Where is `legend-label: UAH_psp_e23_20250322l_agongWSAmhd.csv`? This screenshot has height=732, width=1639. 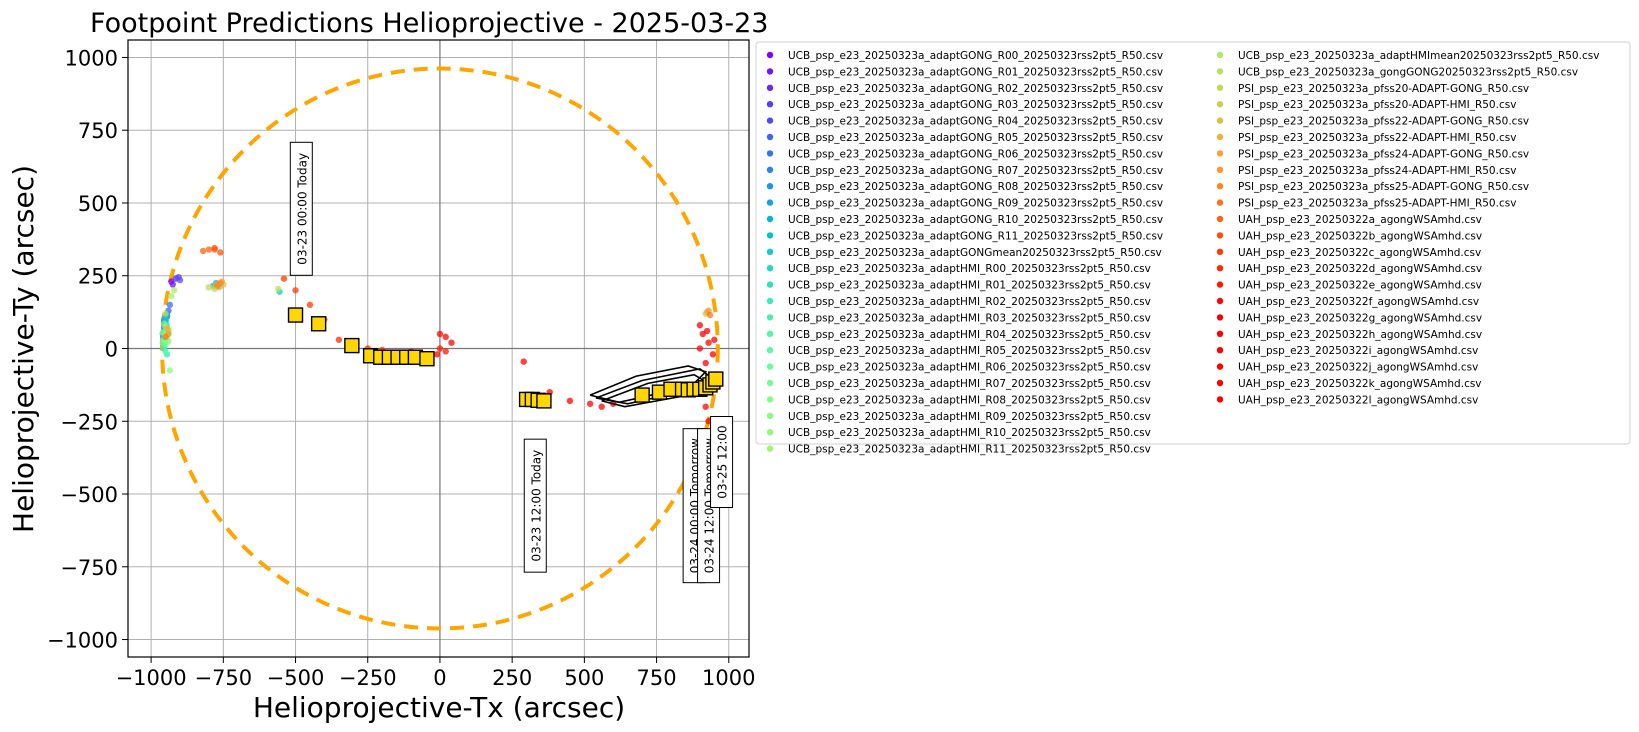 legend-label: UAH_psp_e23_20250322l_agongWSAmhd.csv is located at coordinates (1358, 400).